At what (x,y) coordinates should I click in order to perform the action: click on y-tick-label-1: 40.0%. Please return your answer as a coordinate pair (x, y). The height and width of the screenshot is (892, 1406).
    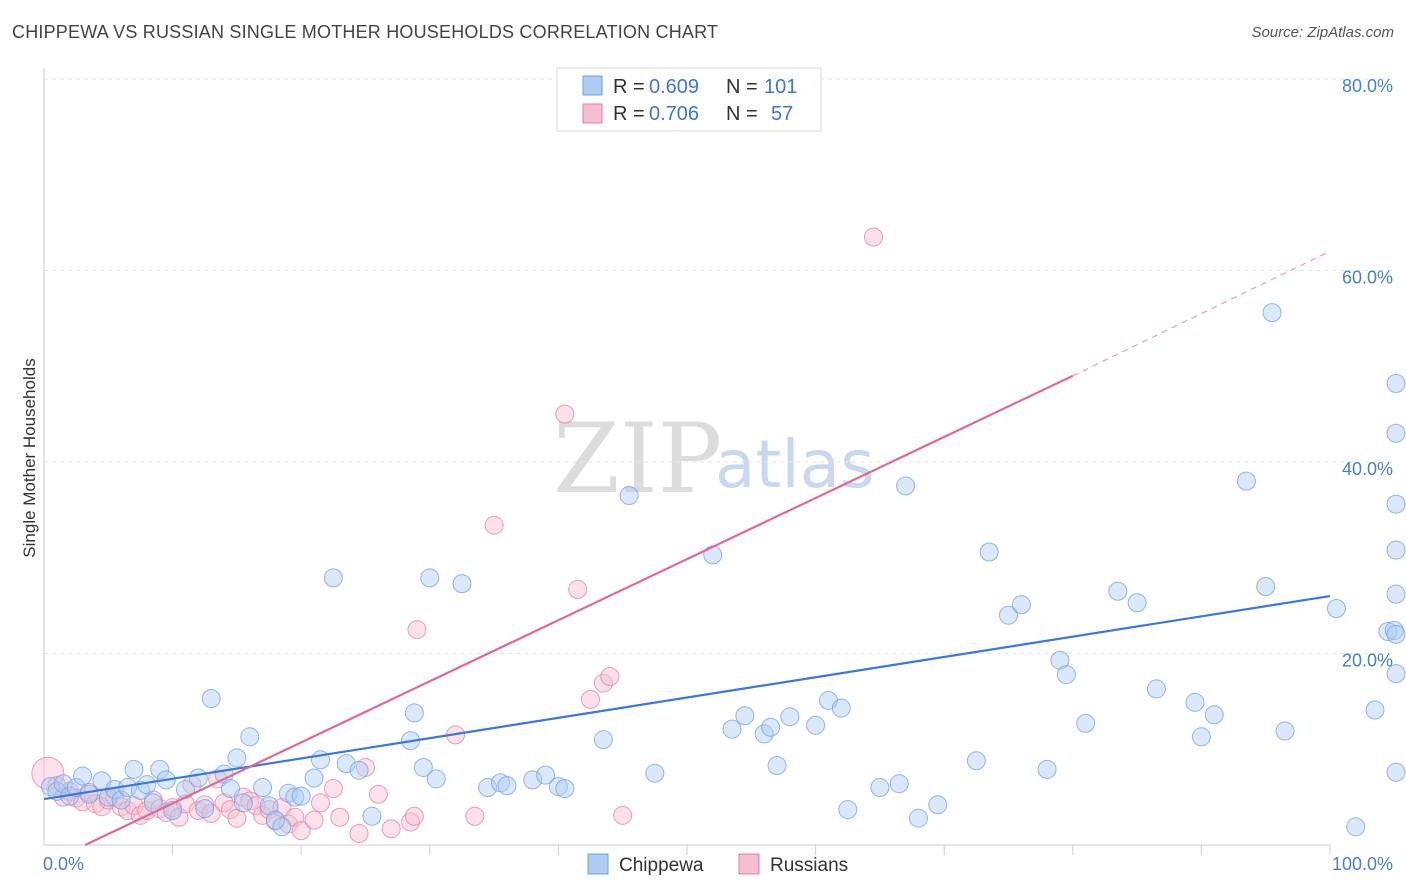
    Looking at the image, I should click on (1367, 469).